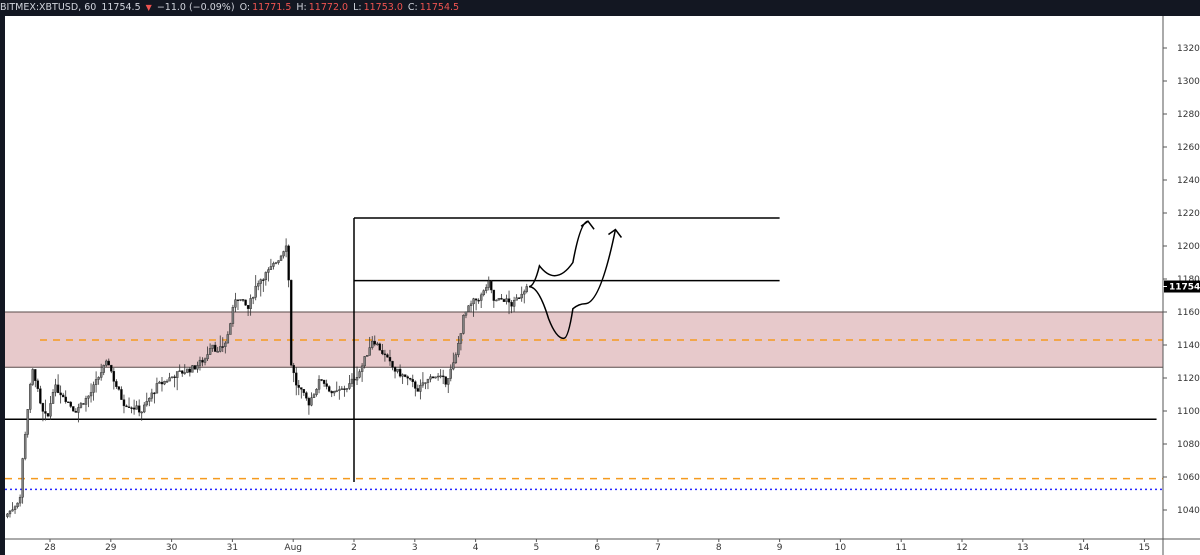  What do you see at coordinates (1022, 548) in the screenshot?
I see `time-tick-label: 13` at bounding box center [1022, 548].